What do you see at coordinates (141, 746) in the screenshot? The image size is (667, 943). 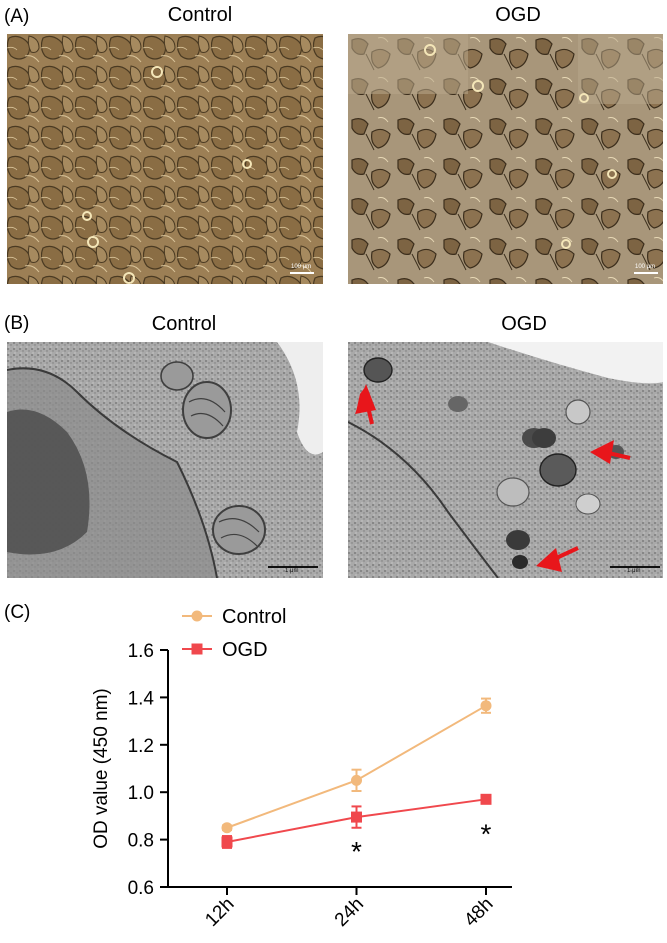 I see `y-tick-label: 1.2` at bounding box center [141, 746].